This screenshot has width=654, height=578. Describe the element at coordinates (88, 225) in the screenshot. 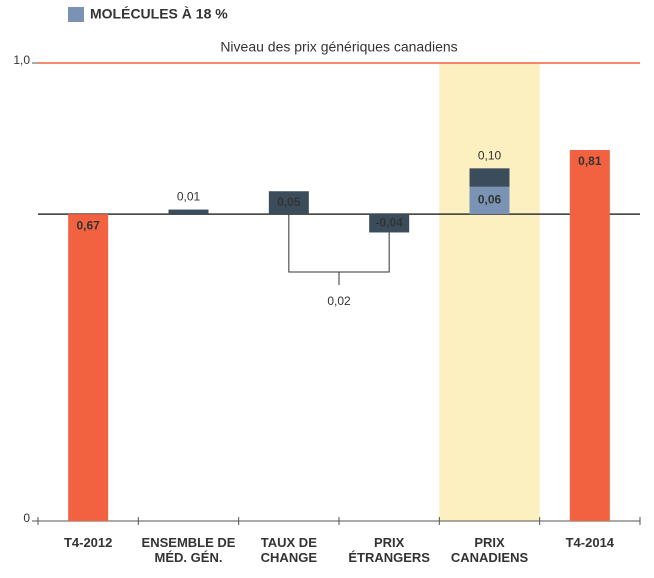

I see `value-label: 0,67` at that location.